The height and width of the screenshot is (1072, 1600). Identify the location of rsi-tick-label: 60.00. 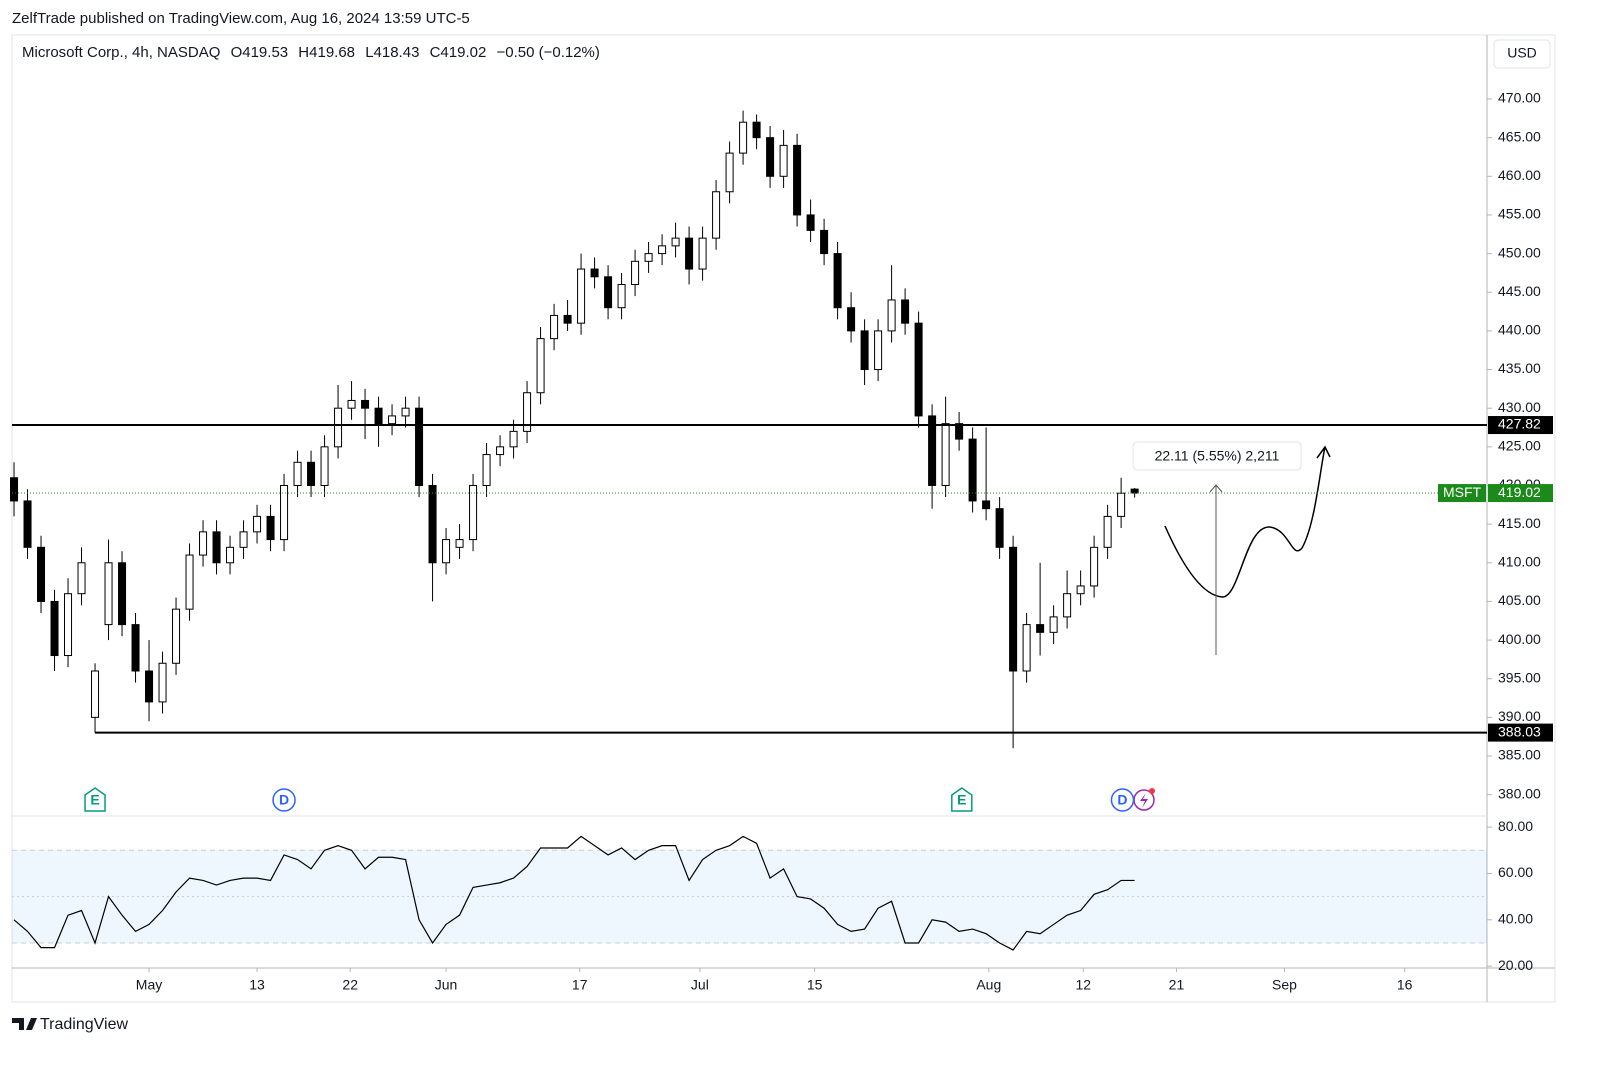
(1515, 872).